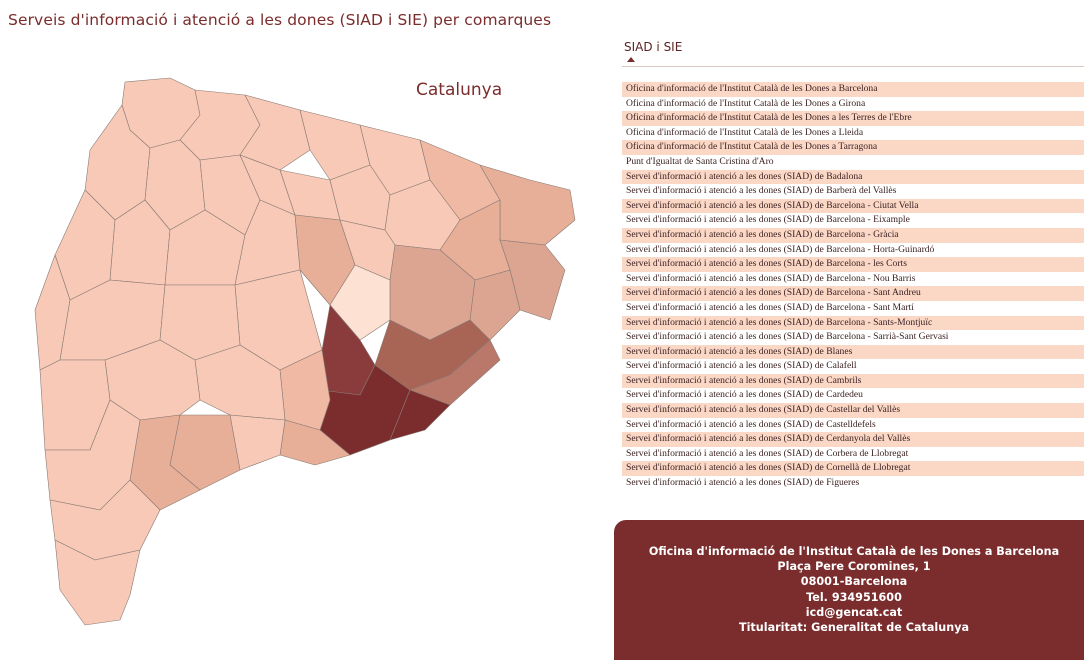 This screenshot has width=1084, height=660. Describe the element at coordinates (653, 47) in the screenshot. I see `list-header: SIAD i SIE` at that location.